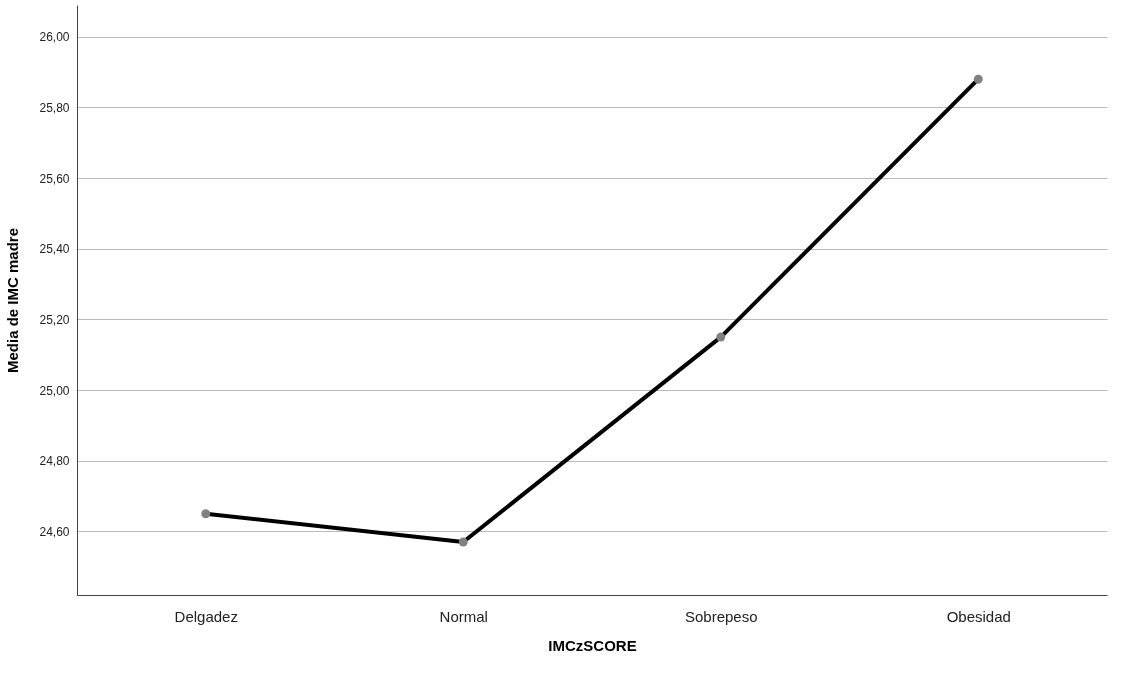 The width and height of the screenshot is (1148, 685). Describe the element at coordinates (54, 319) in the screenshot. I see `y-tick-label: 25,20` at that location.